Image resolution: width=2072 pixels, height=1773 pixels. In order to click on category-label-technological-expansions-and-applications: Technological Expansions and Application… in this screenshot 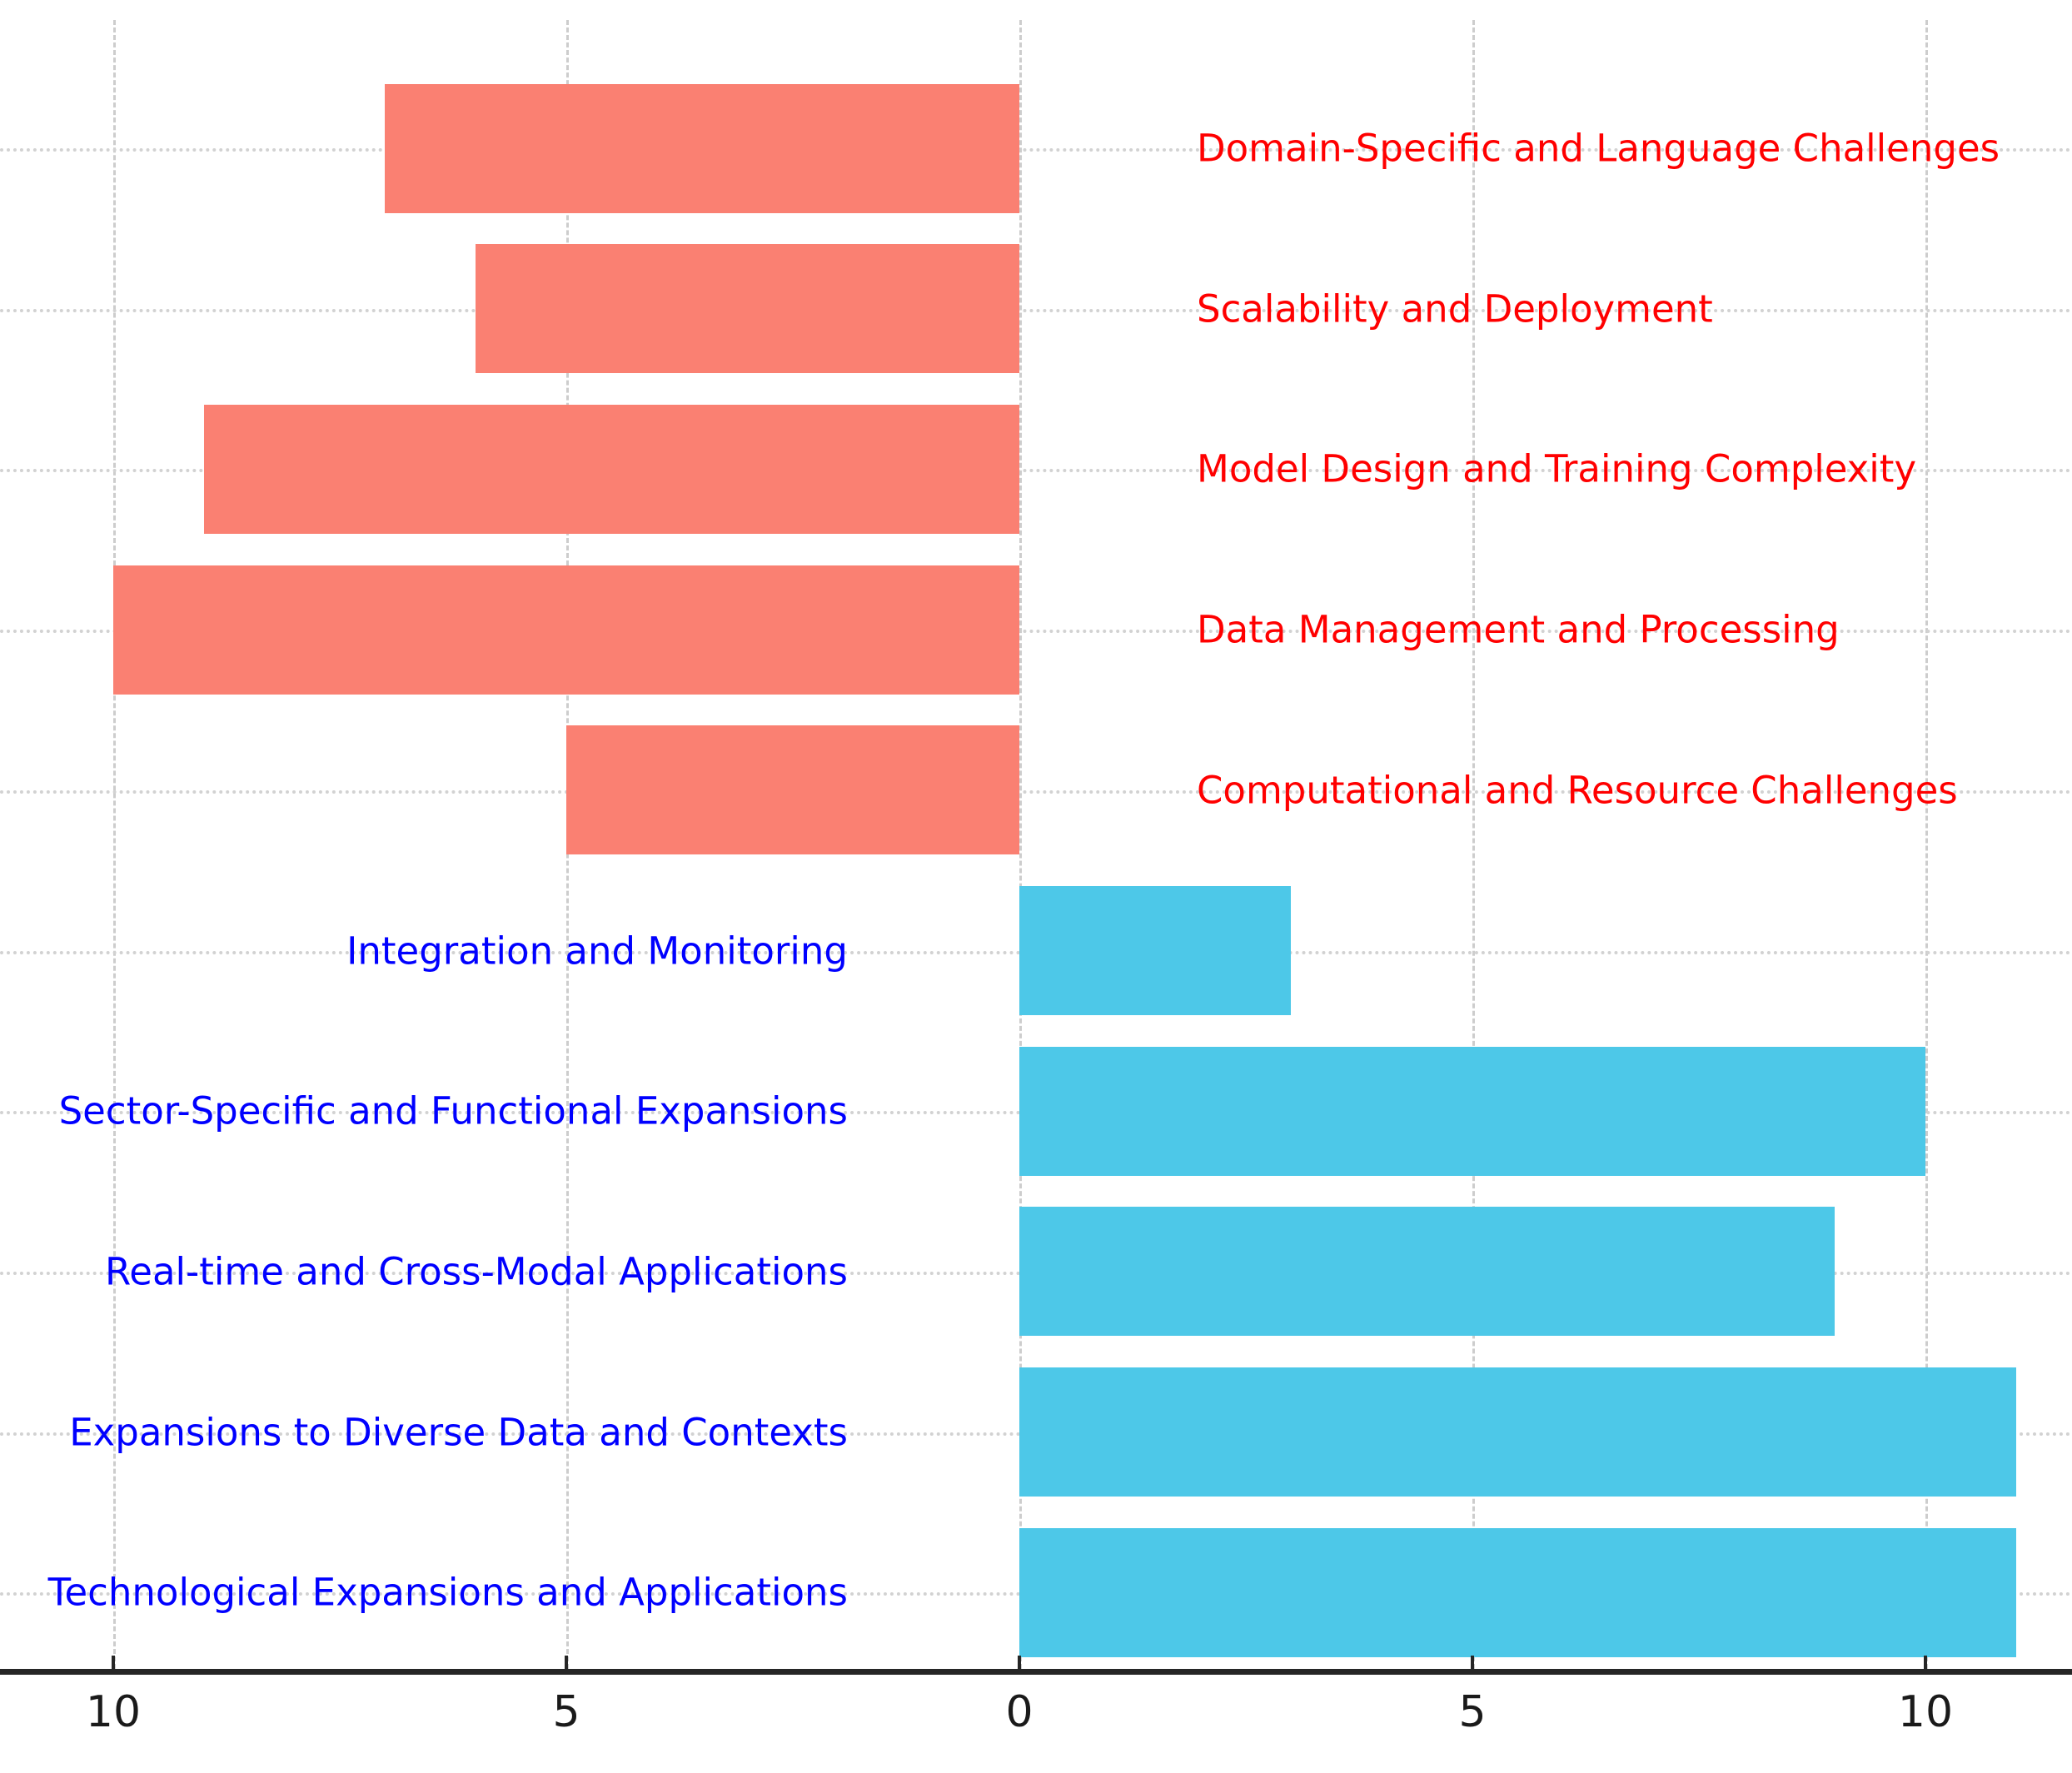, I will do `click(447, 1592)`.